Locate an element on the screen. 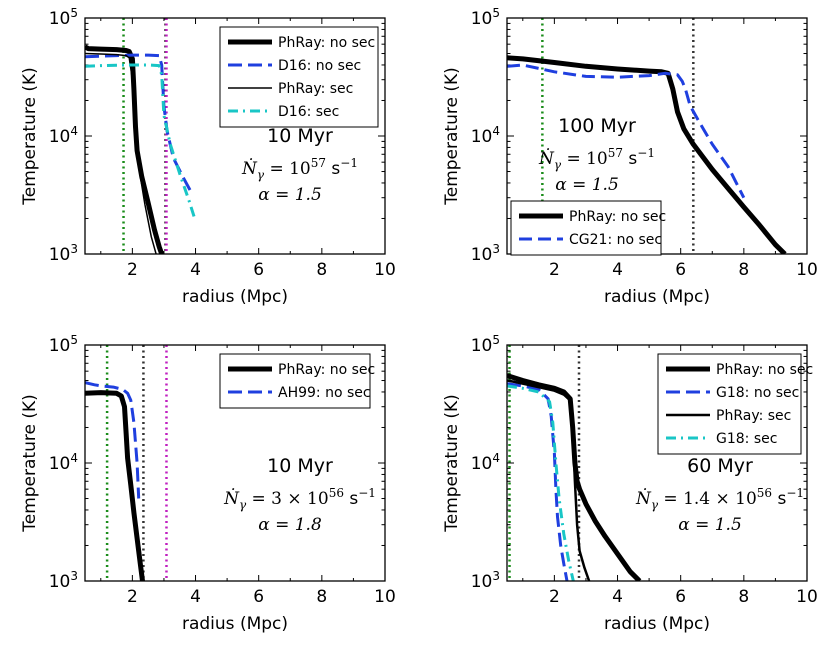  annotation-rate: Ṅγ = 3 × 1056 s−1 is located at coordinates (299, 499).